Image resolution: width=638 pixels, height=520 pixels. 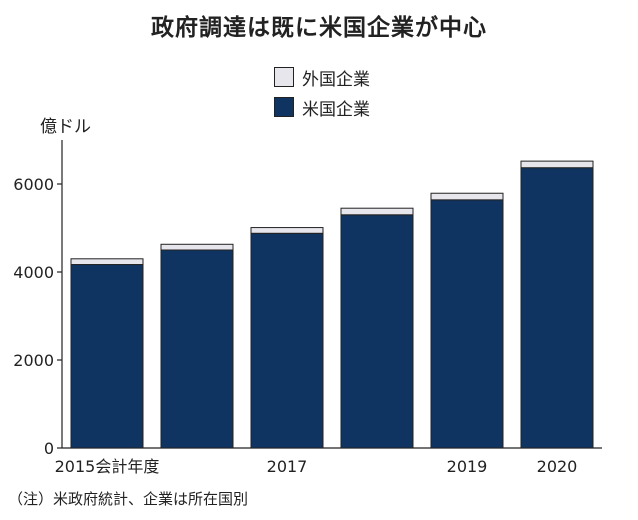 What do you see at coordinates (467, 466) in the screenshot?
I see `x-tick-label: 2019` at bounding box center [467, 466].